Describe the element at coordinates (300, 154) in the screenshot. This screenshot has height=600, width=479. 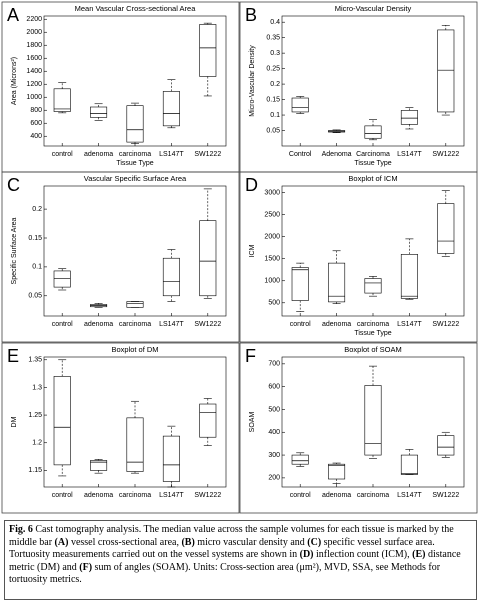
I see `x-tick-label: Control` at that location.